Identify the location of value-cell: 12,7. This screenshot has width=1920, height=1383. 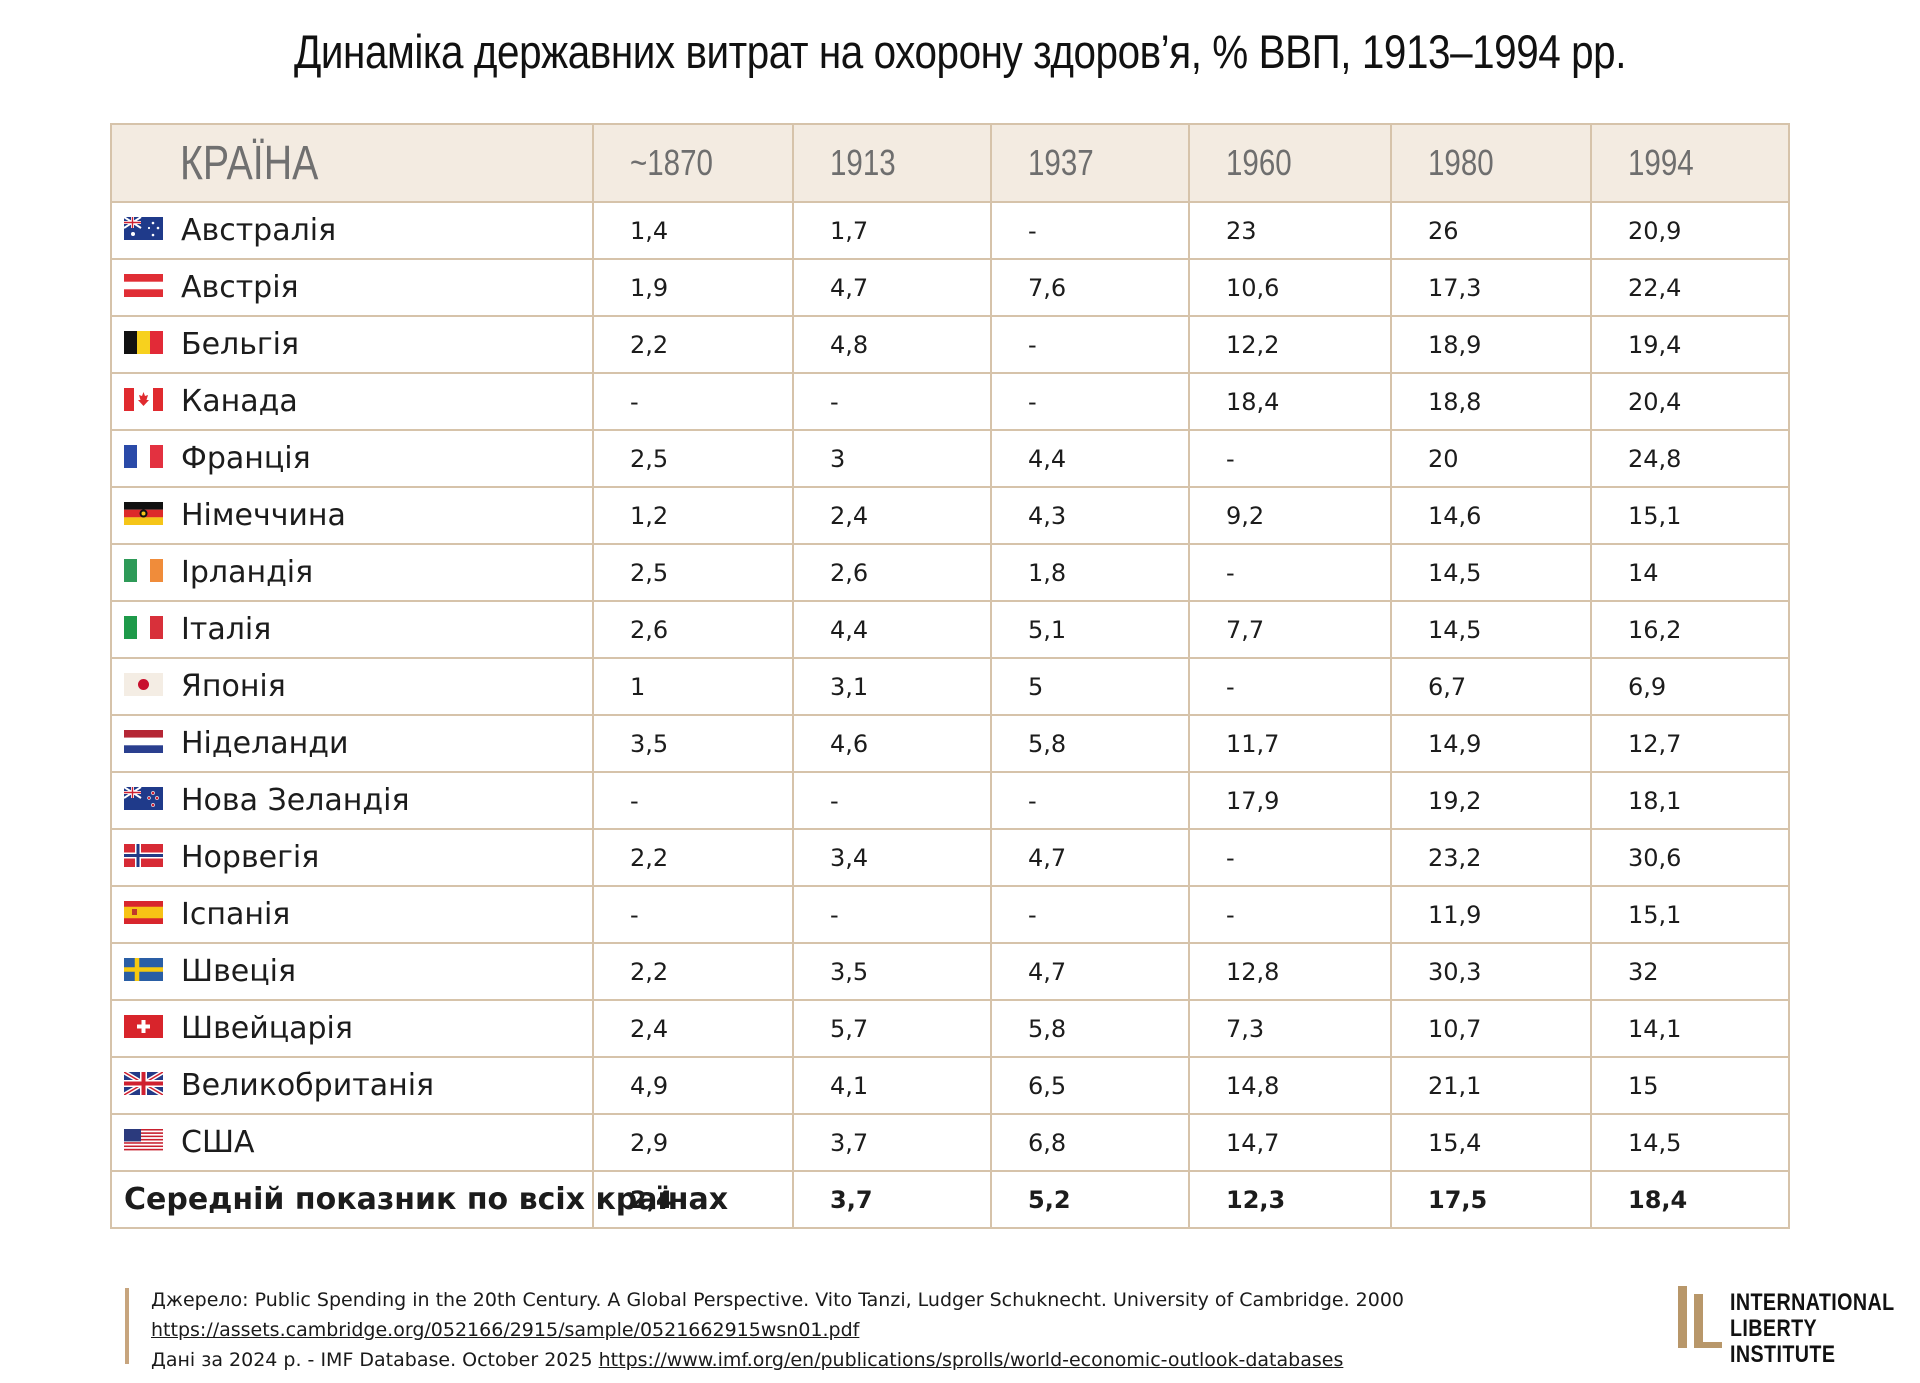
(1690, 743).